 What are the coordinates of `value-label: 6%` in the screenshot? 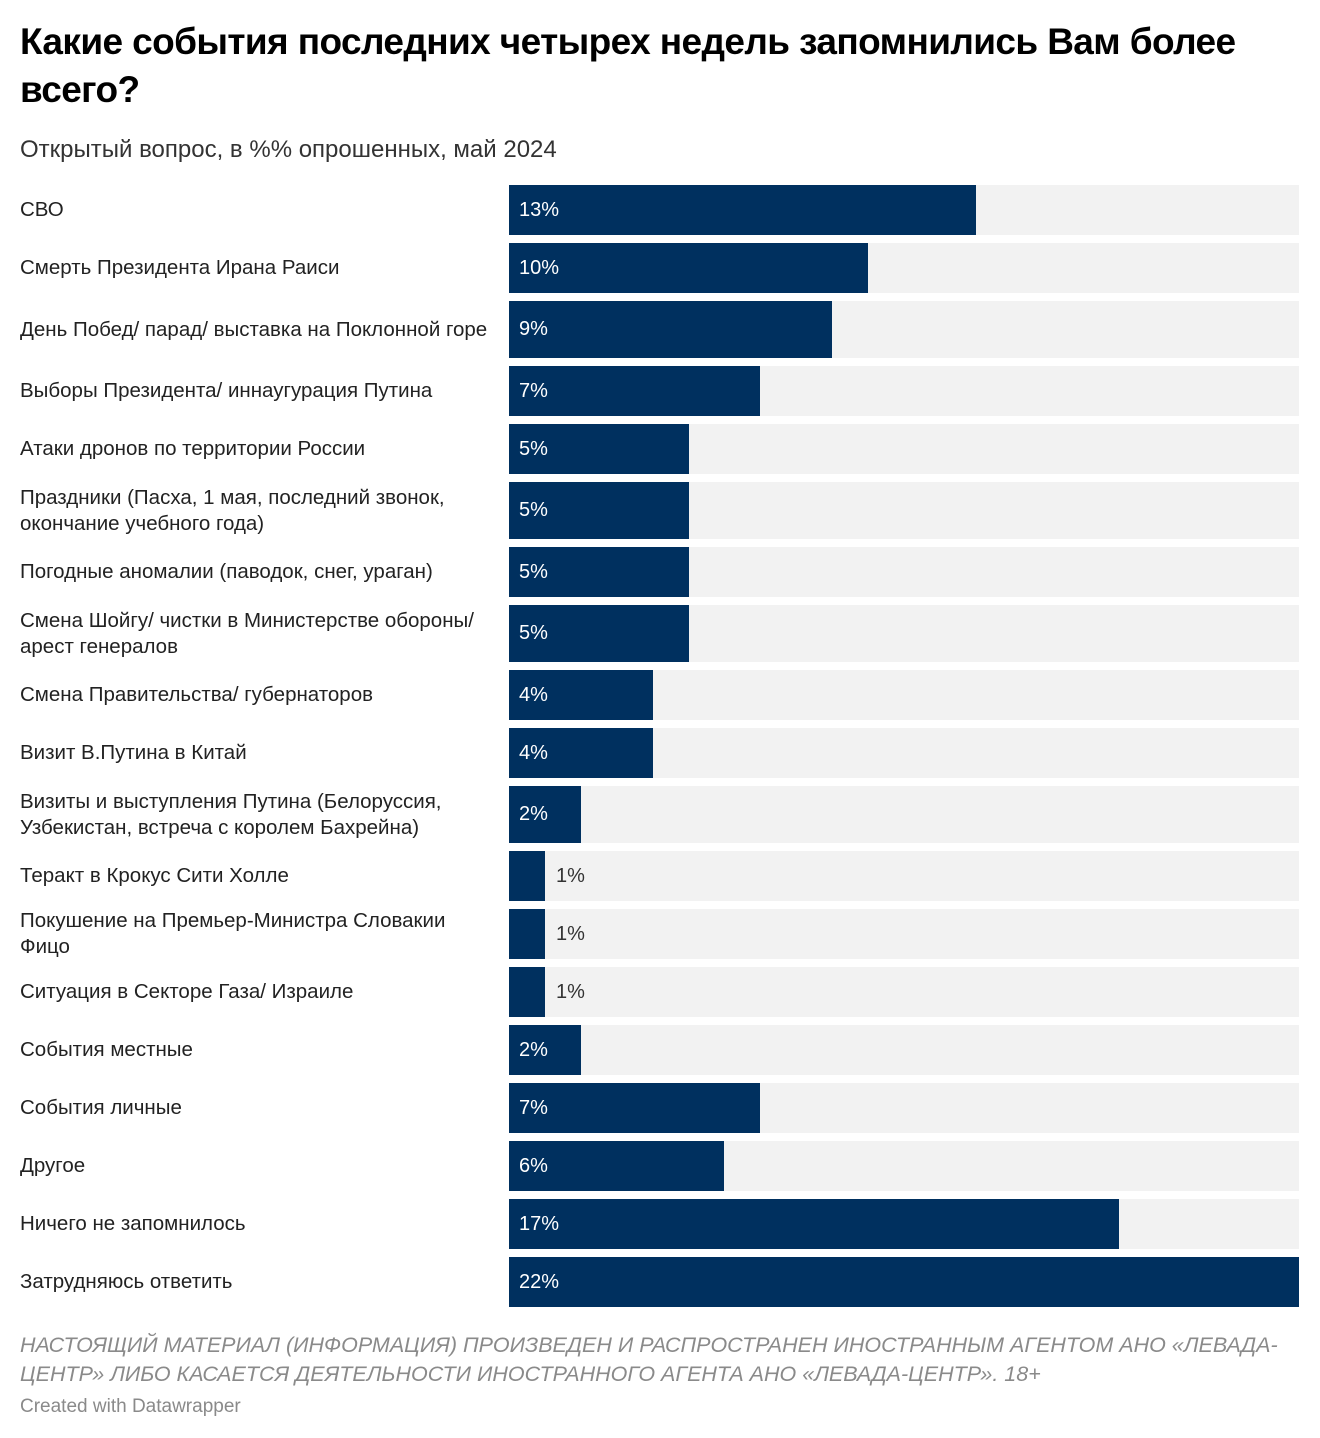 It's located at (533, 1165).